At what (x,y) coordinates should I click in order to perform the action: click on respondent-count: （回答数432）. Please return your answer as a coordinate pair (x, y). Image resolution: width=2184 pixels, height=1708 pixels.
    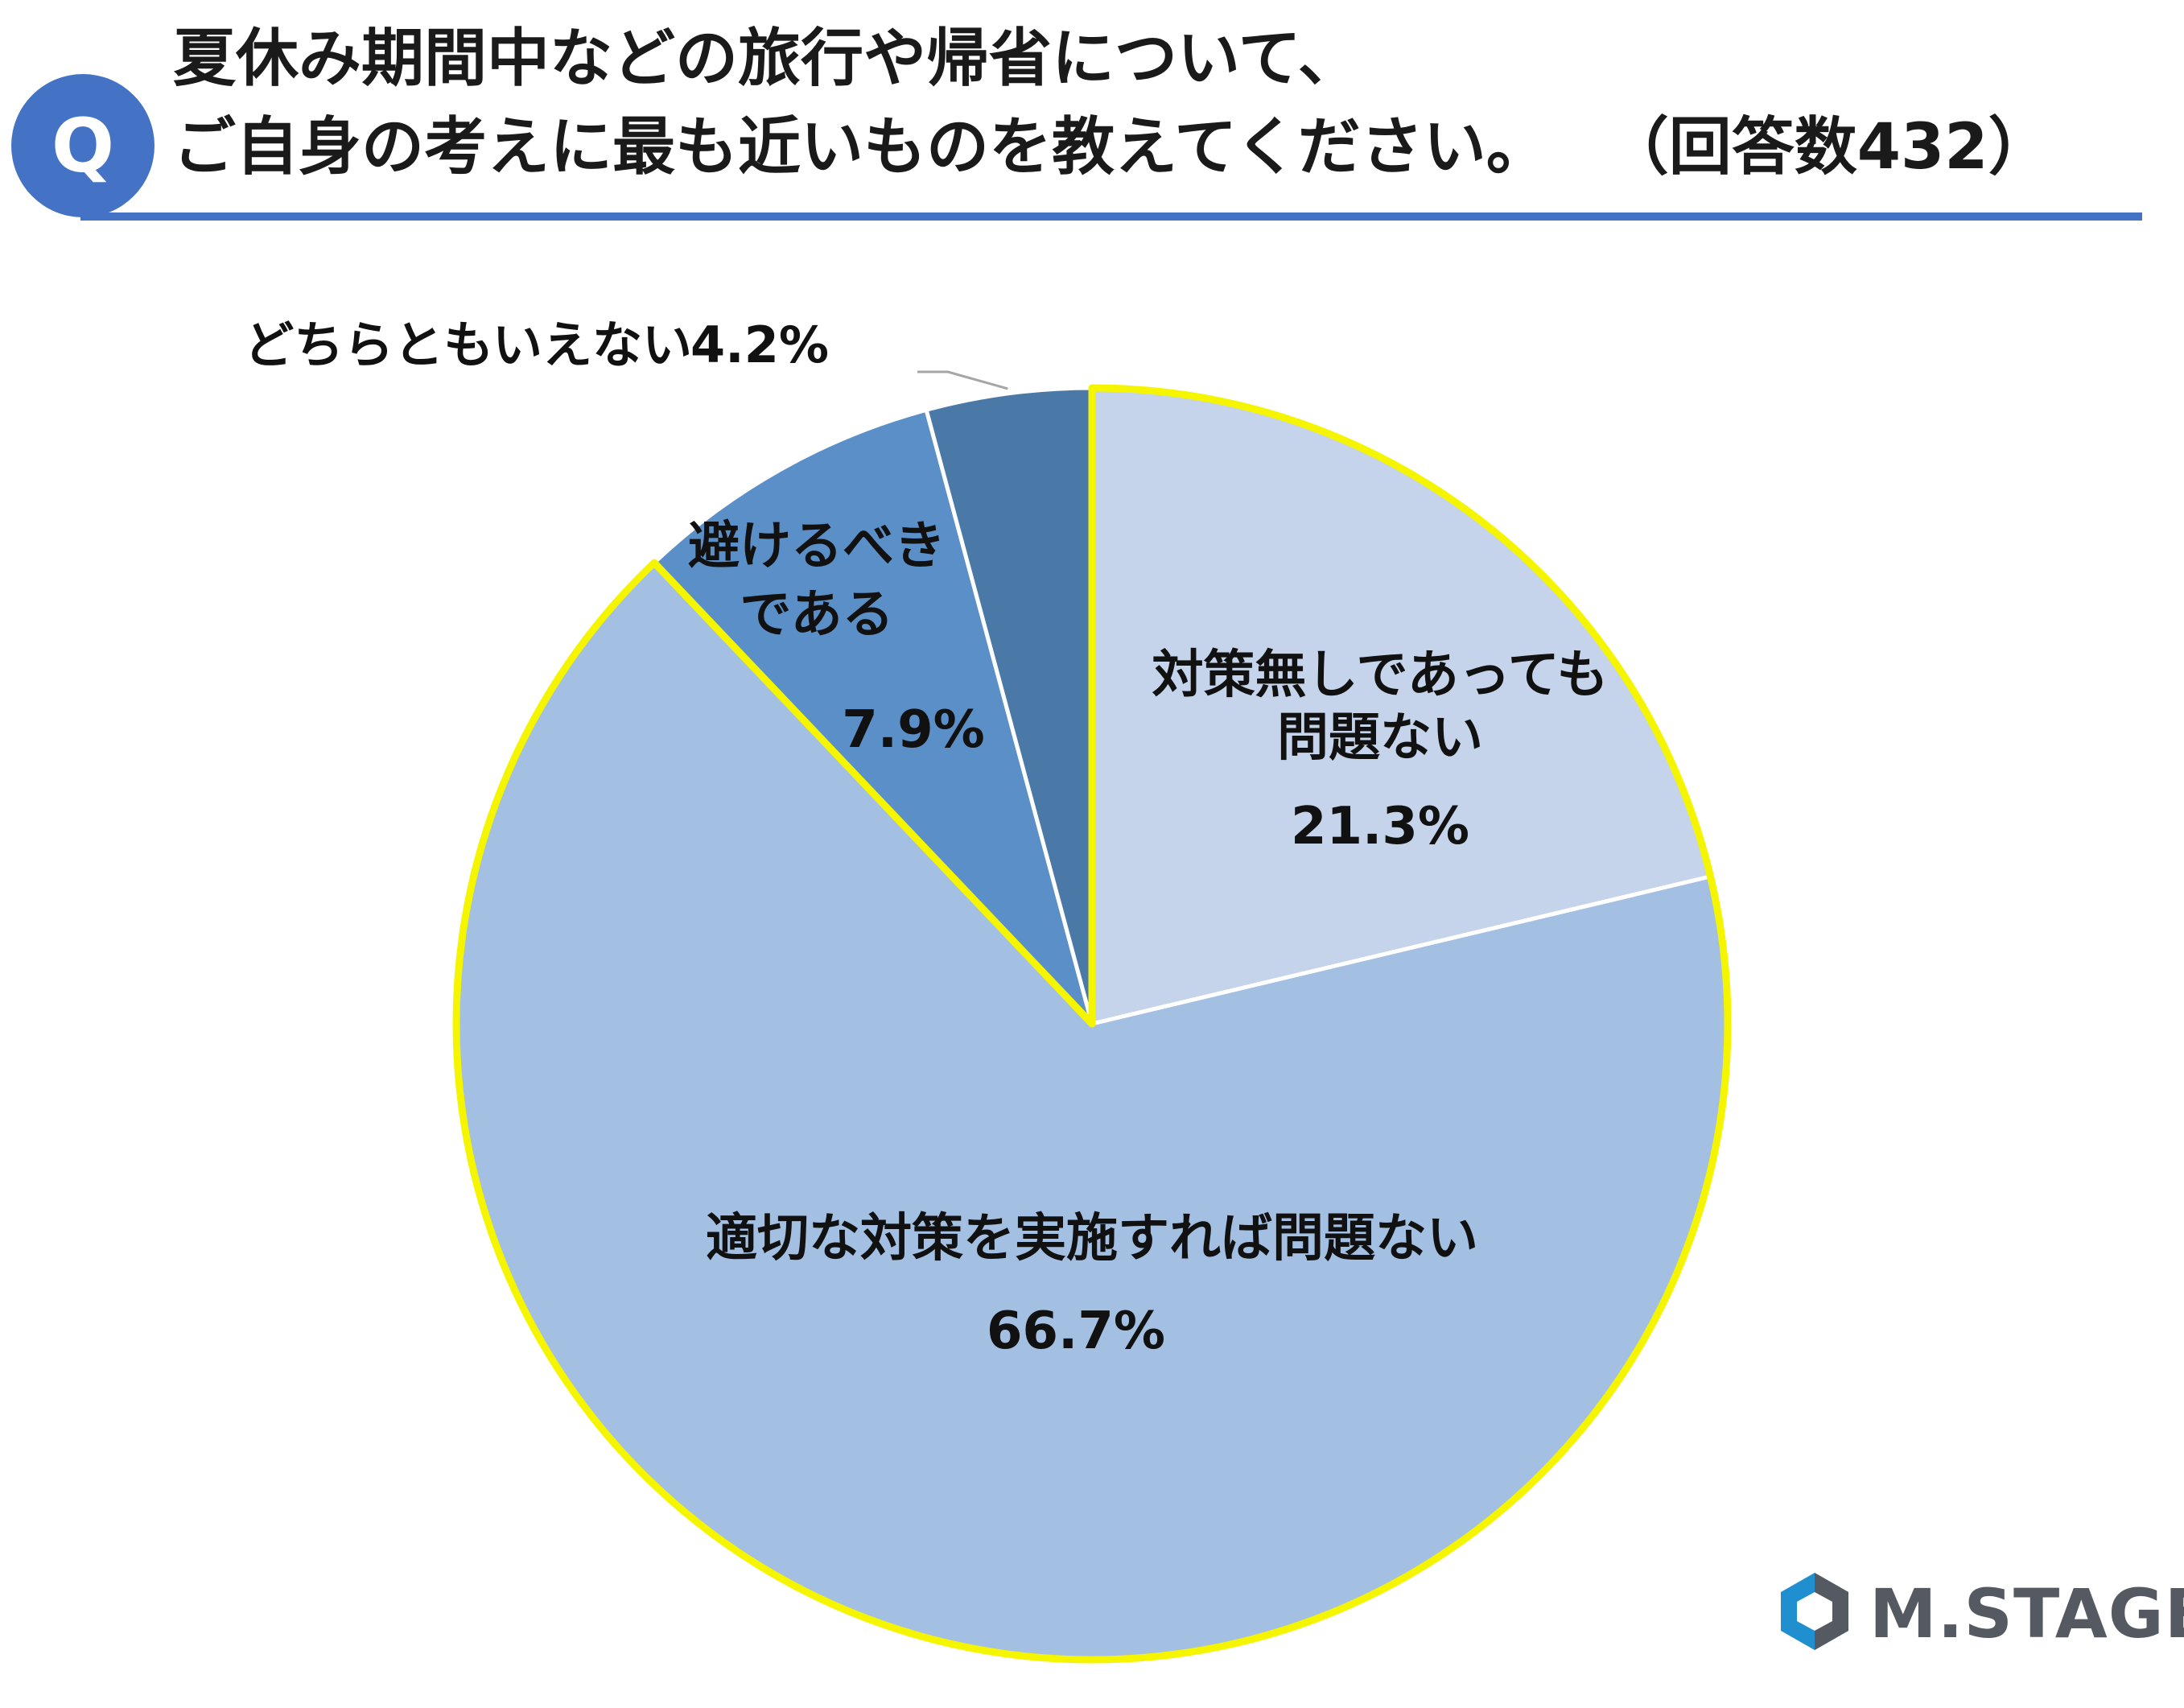
    Looking at the image, I should click on (1844, 147).